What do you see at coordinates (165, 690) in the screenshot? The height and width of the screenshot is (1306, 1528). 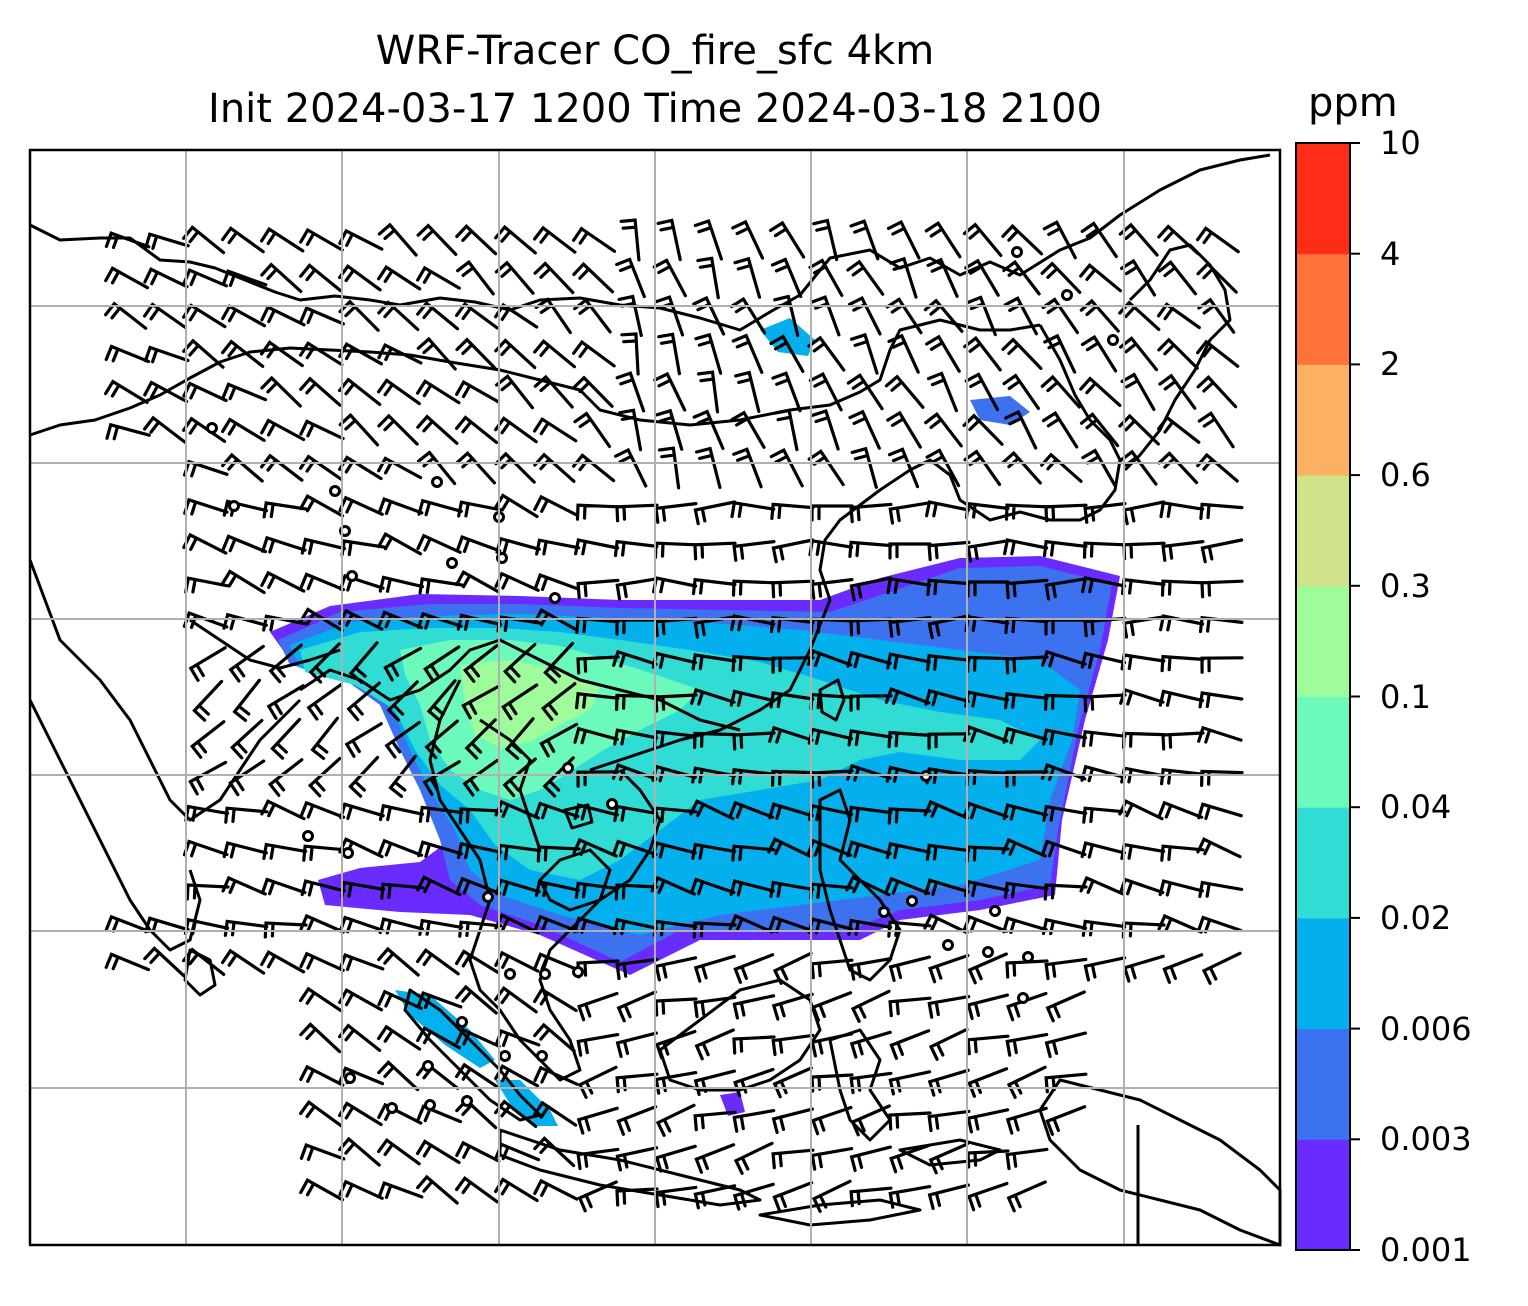 I see `coastline-india` at bounding box center [165, 690].